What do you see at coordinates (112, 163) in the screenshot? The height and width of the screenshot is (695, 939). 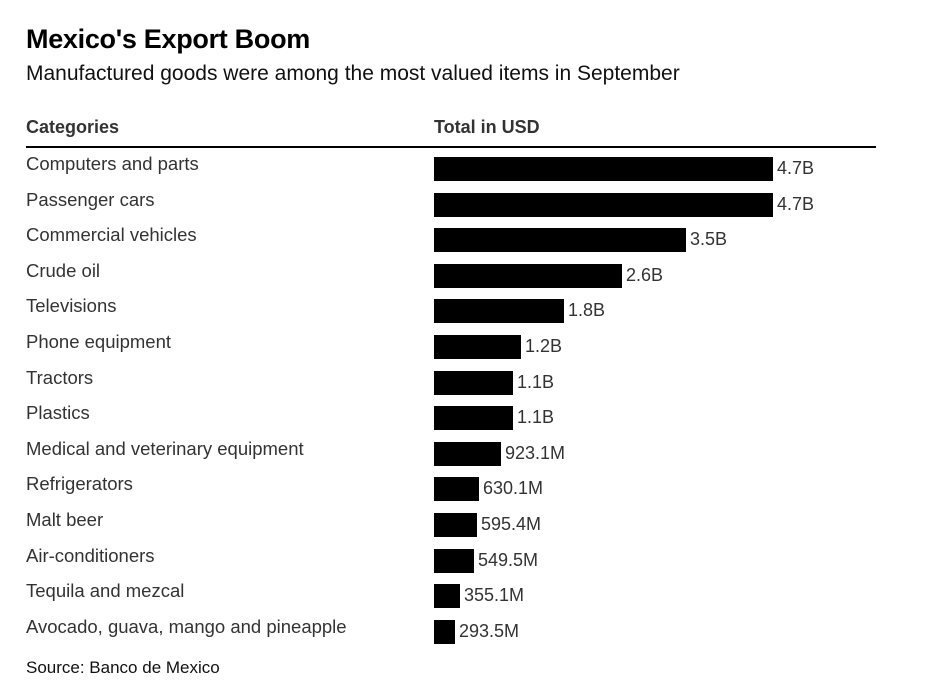 I see `category-label: Computers and parts` at bounding box center [112, 163].